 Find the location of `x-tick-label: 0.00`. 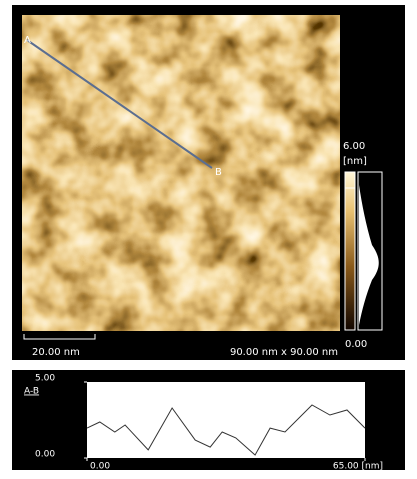

x-tick-label: 0.00 is located at coordinates (100, 467).